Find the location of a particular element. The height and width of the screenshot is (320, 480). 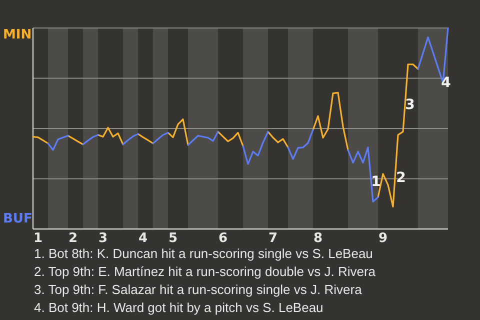

x-tick-label: 7 is located at coordinates (273, 238).